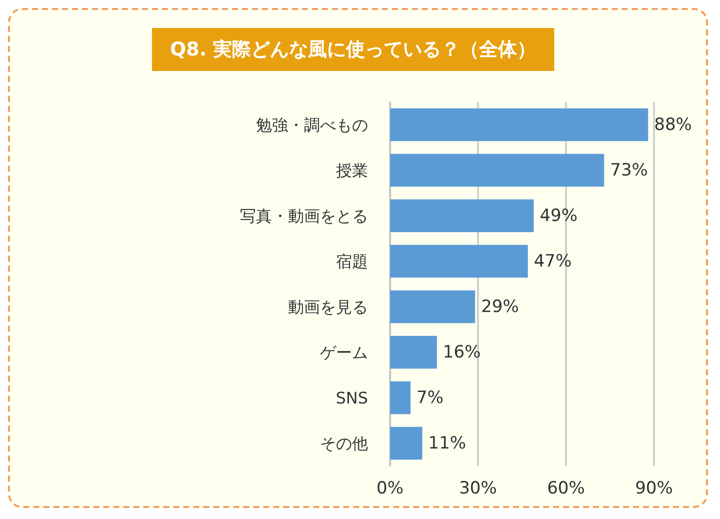 The image size is (720, 519). I want to click on x-tick-label: 30%, so click(478, 488).